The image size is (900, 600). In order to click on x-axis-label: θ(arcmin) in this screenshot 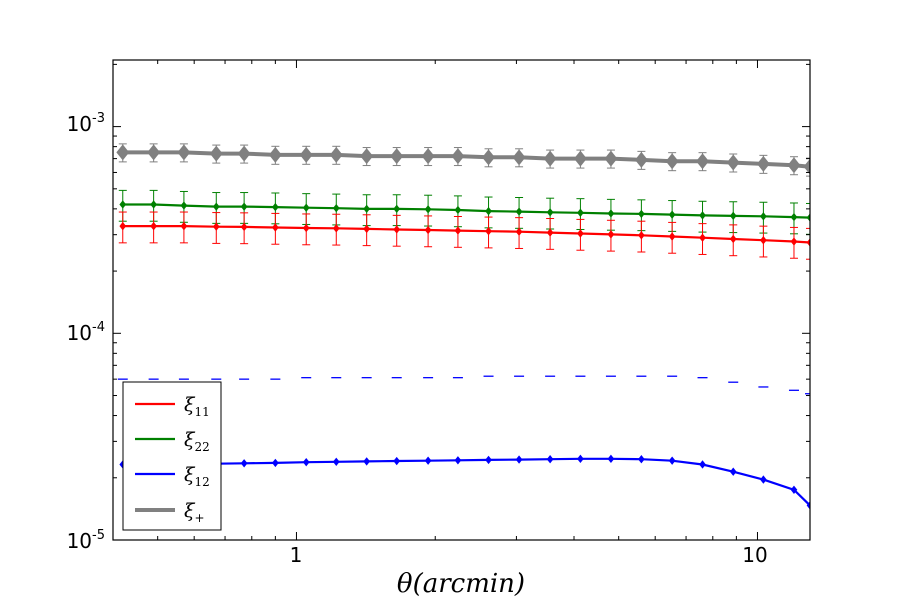, I will do `click(461, 584)`.